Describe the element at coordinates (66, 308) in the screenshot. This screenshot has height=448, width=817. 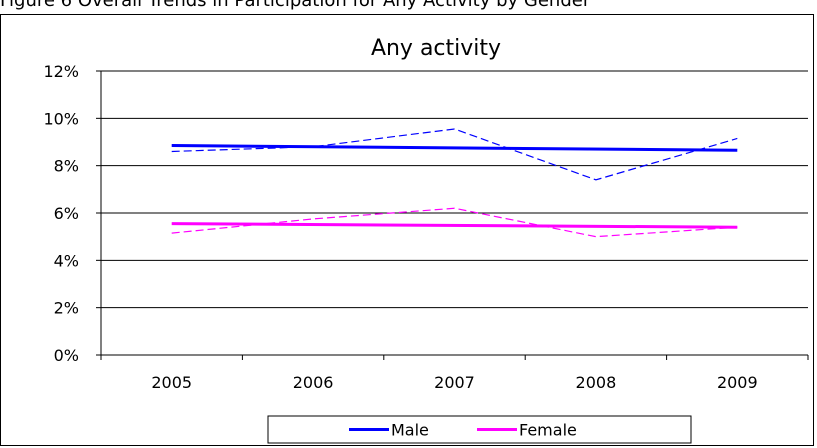
I see `y-tick-label-1: 2%` at that location.